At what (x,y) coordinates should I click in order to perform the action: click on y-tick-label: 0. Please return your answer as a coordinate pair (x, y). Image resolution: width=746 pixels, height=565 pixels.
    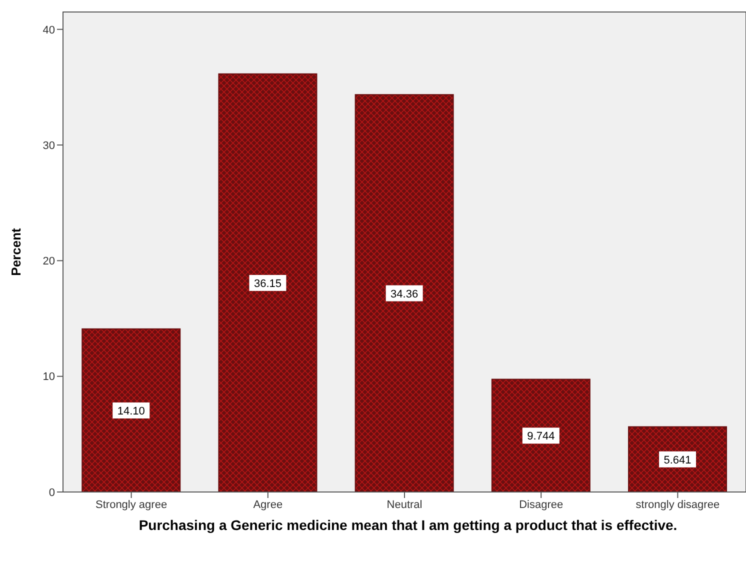
    Looking at the image, I should click on (51, 492).